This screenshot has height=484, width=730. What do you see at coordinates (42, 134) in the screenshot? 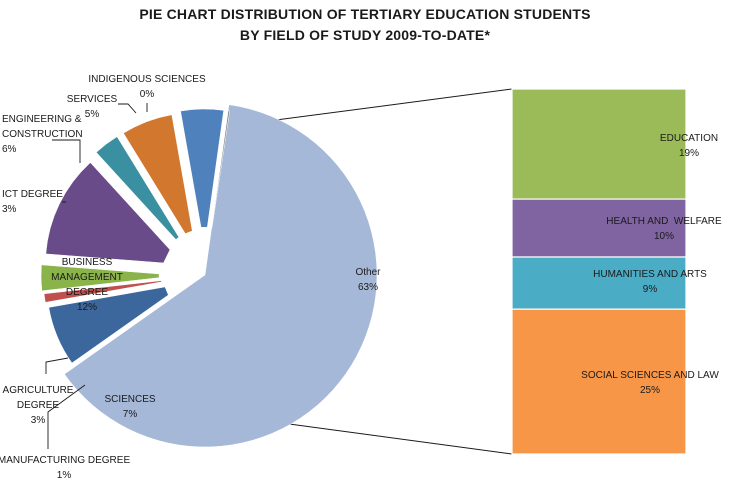
I see `label-engineering-and-construction: ENGINEERING & CONSTRUCTION 6%` at bounding box center [42, 134].